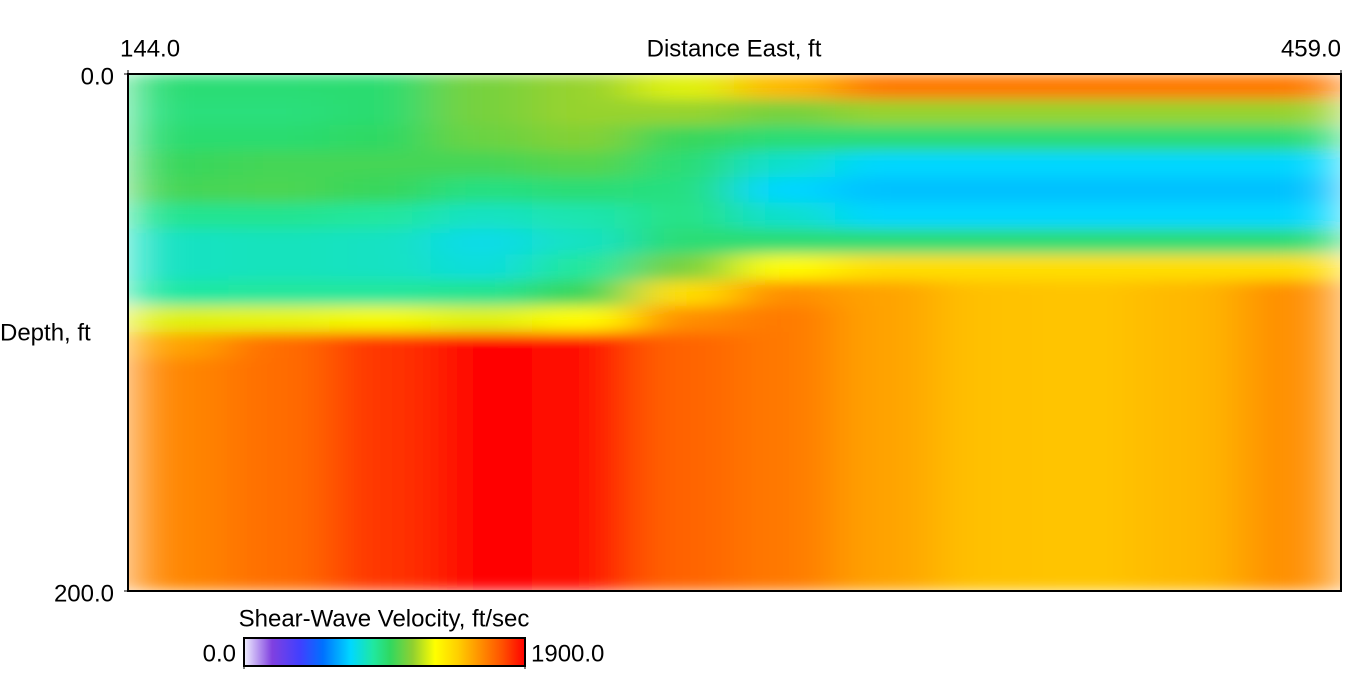 The height and width of the screenshot is (679, 1369). I want to click on x-tick-label: 459.0, so click(1311, 48).